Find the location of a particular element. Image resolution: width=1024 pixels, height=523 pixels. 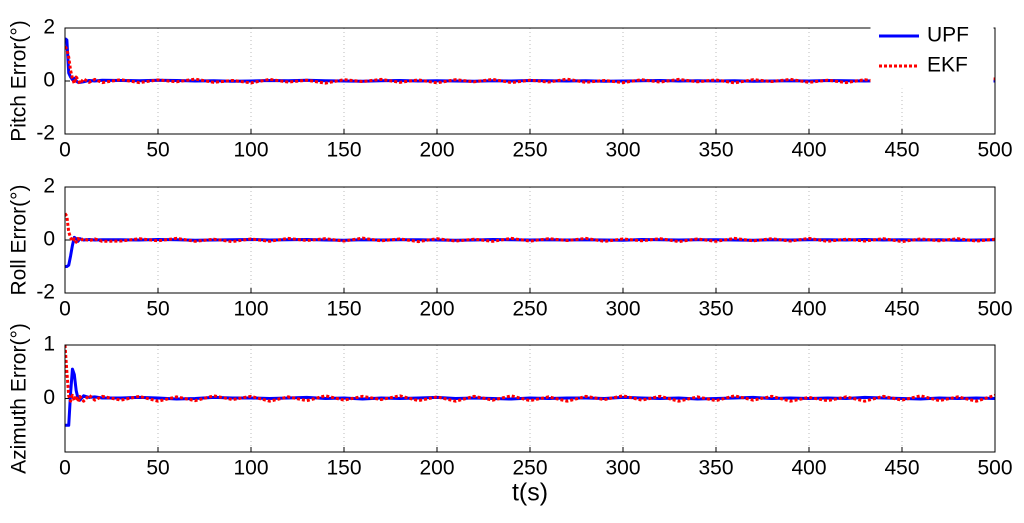

legend-label: UPF is located at coordinates (948, 35).